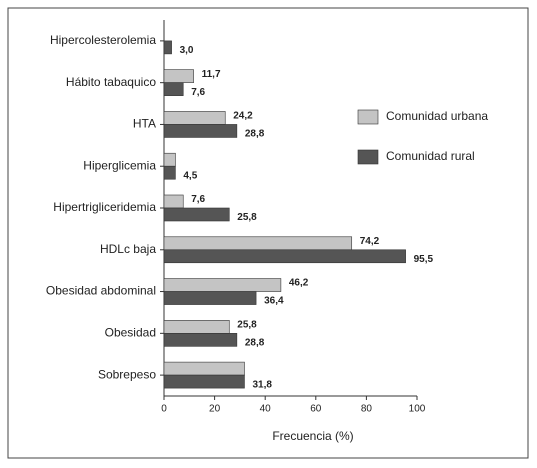 The image size is (537, 468). What do you see at coordinates (274, 301) in the screenshot?
I see `value-label: 36,4` at bounding box center [274, 301].